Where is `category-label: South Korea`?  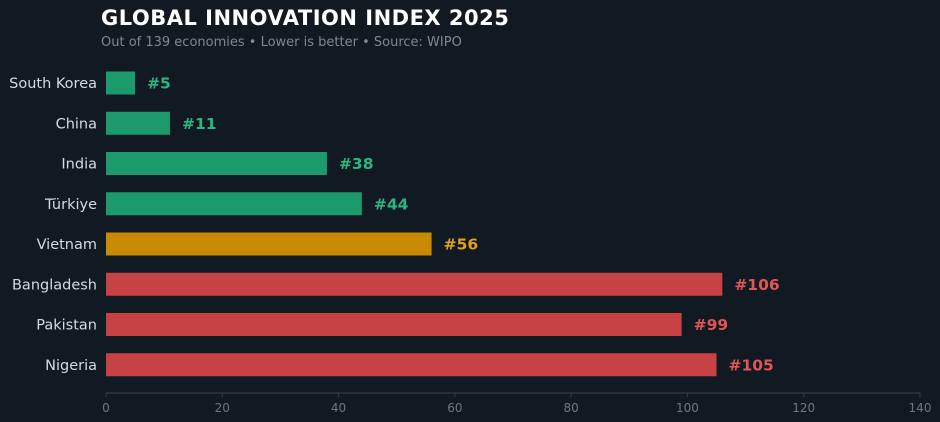 category-label: South Korea is located at coordinates (53, 84).